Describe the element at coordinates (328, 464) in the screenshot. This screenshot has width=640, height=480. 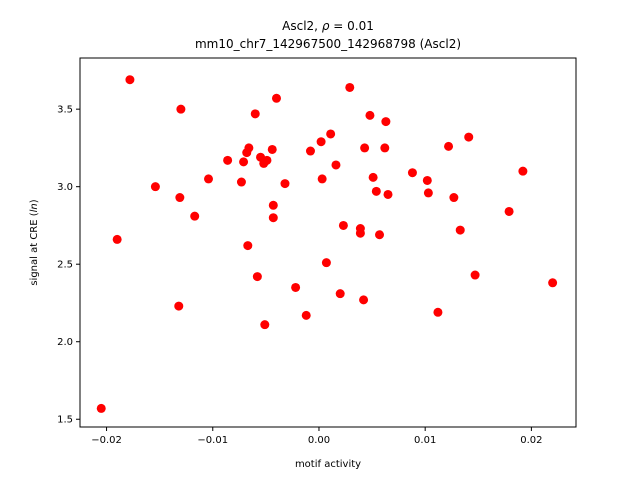
I see `x-axis-label: motif activity` at that location.